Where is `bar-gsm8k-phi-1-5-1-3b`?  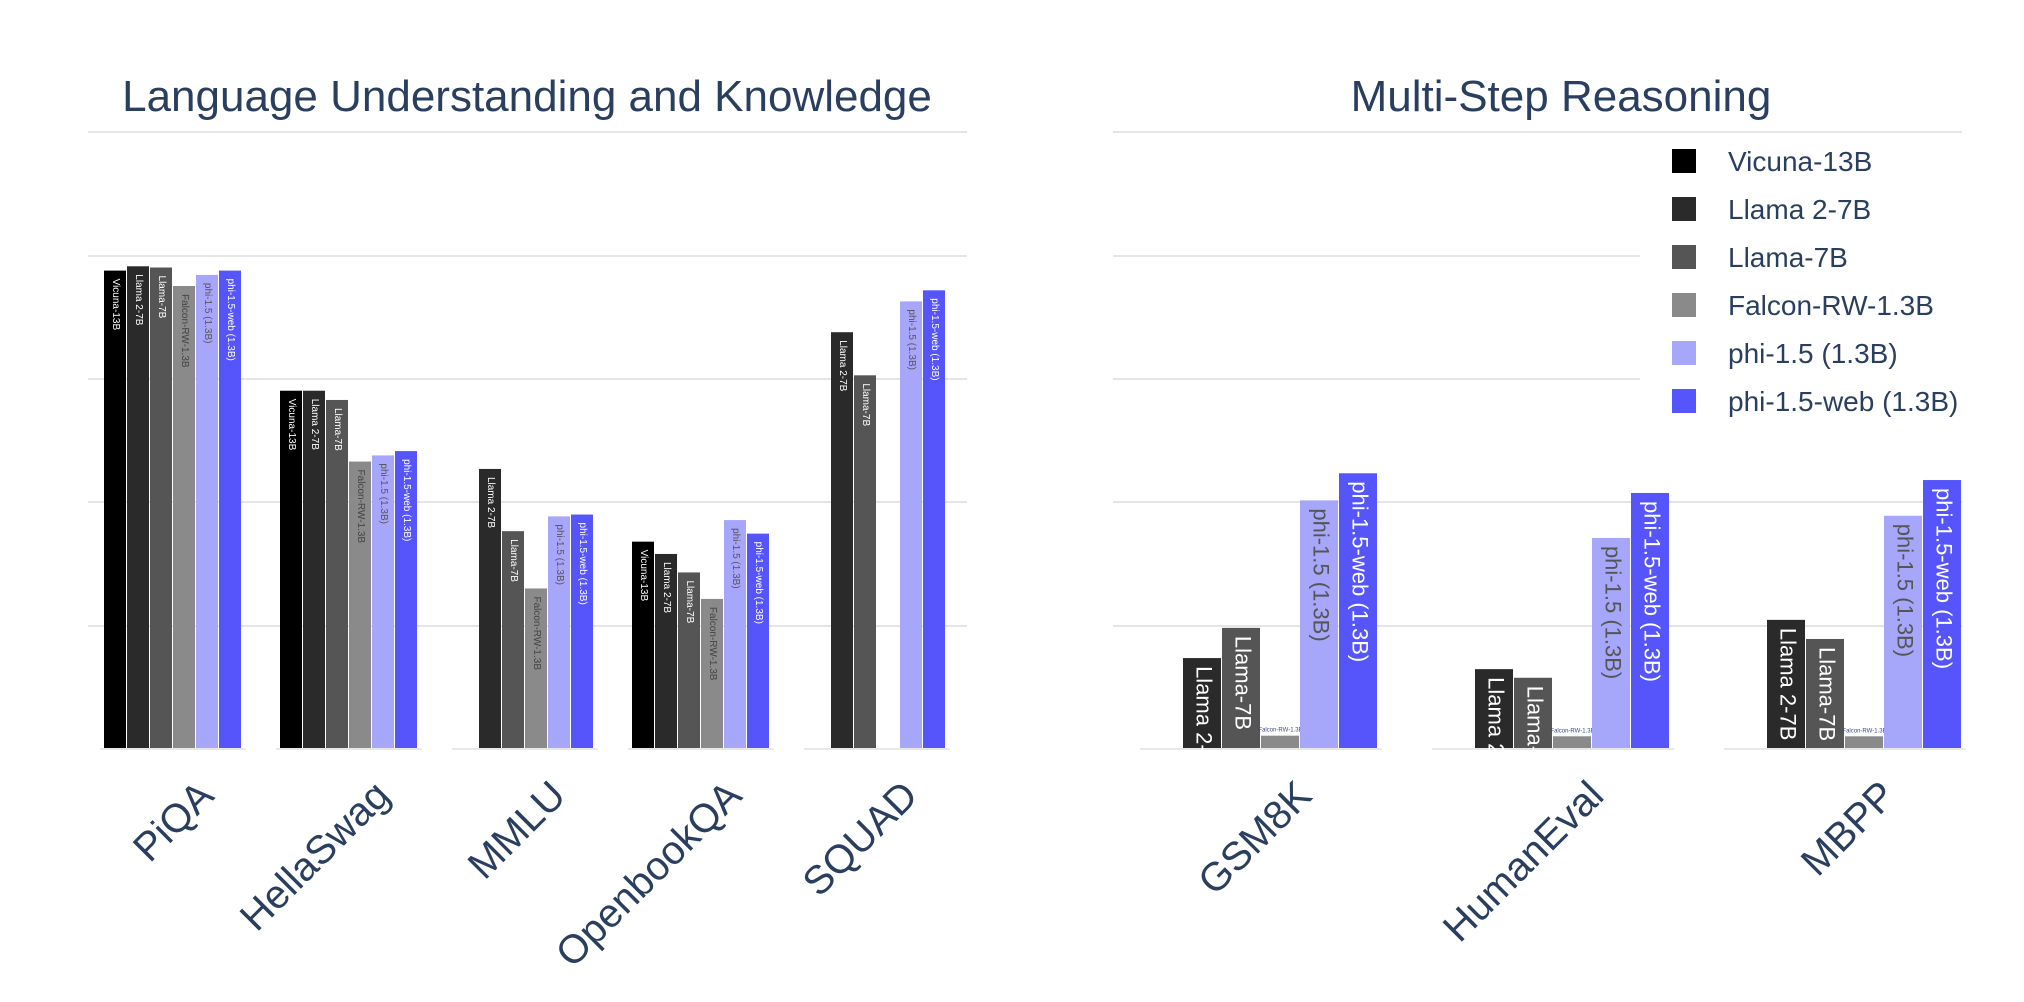 bar-gsm8k-phi-1-5-1-3b is located at coordinates (1319, 624).